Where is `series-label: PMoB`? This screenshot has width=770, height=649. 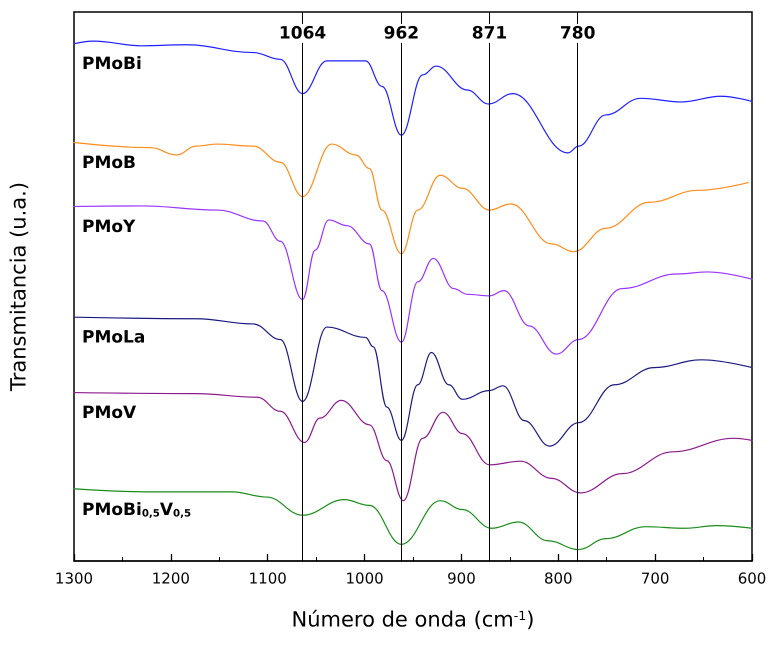
series-label: PMoB is located at coordinates (109, 162).